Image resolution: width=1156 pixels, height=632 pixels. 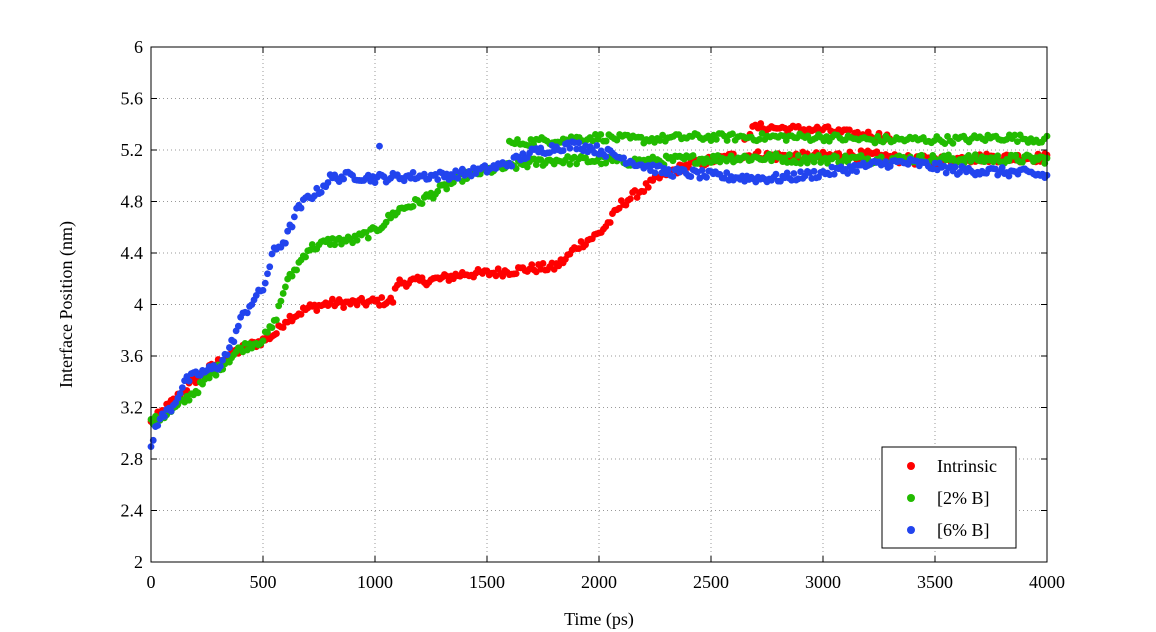 I want to click on legend-label-2pct-b: [2% B], so click(x=963, y=498).